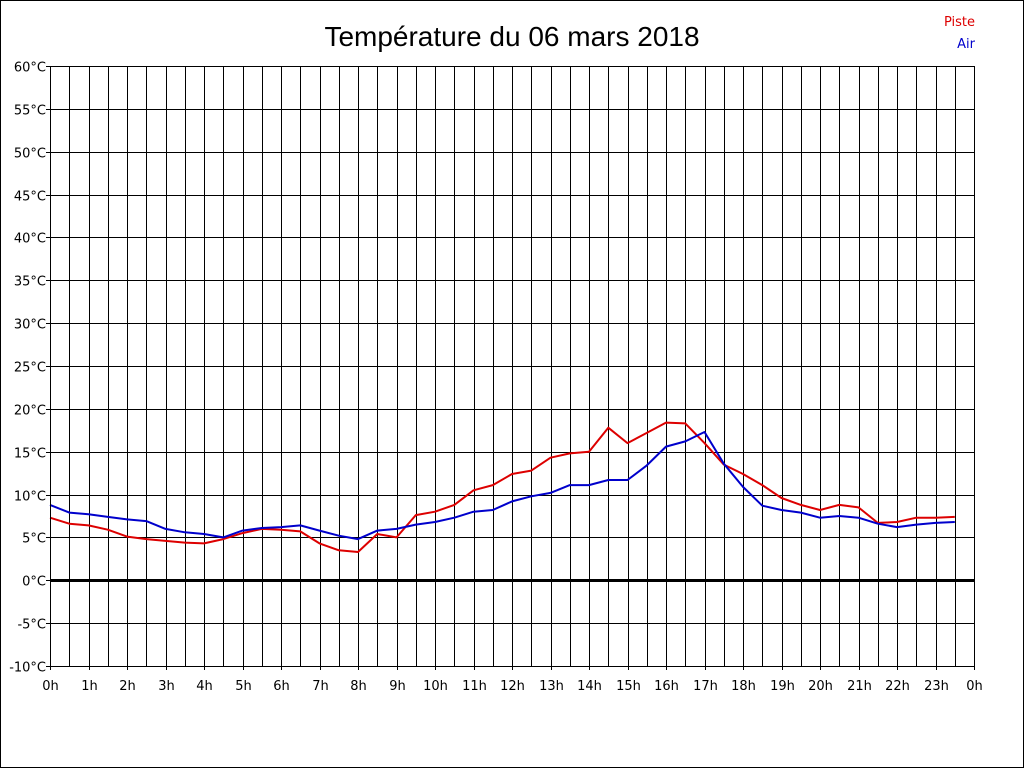 The height and width of the screenshot is (768, 1024). What do you see at coordinates (474, 686) in the screenshot?
I see `x-tick-label: 11h` at bounding box center [474, 686].